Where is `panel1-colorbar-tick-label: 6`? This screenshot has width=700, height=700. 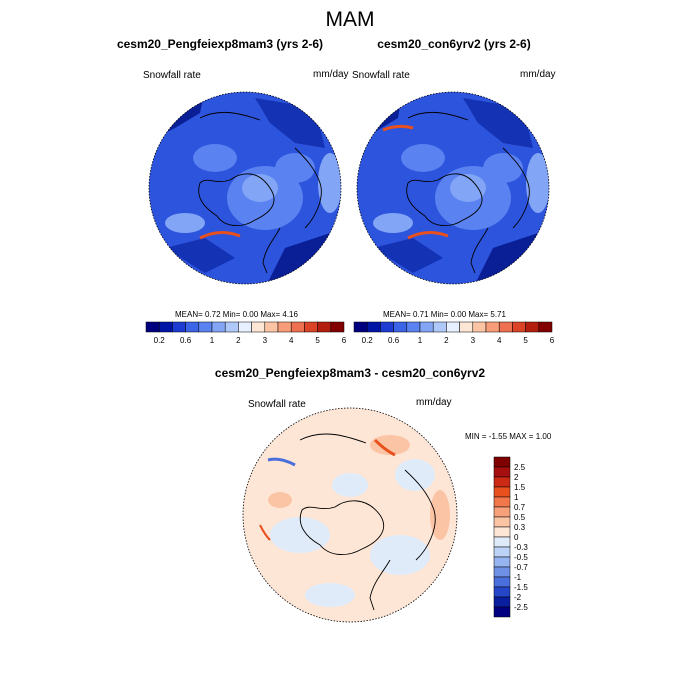 panel1-colorbar-tick-label: 6 is located at coordinates (344, 340).